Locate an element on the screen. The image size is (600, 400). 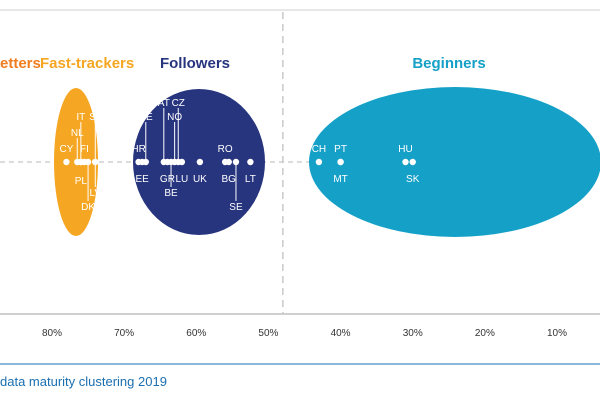
point-label-ro: RO is located at coordinates (225, 149).